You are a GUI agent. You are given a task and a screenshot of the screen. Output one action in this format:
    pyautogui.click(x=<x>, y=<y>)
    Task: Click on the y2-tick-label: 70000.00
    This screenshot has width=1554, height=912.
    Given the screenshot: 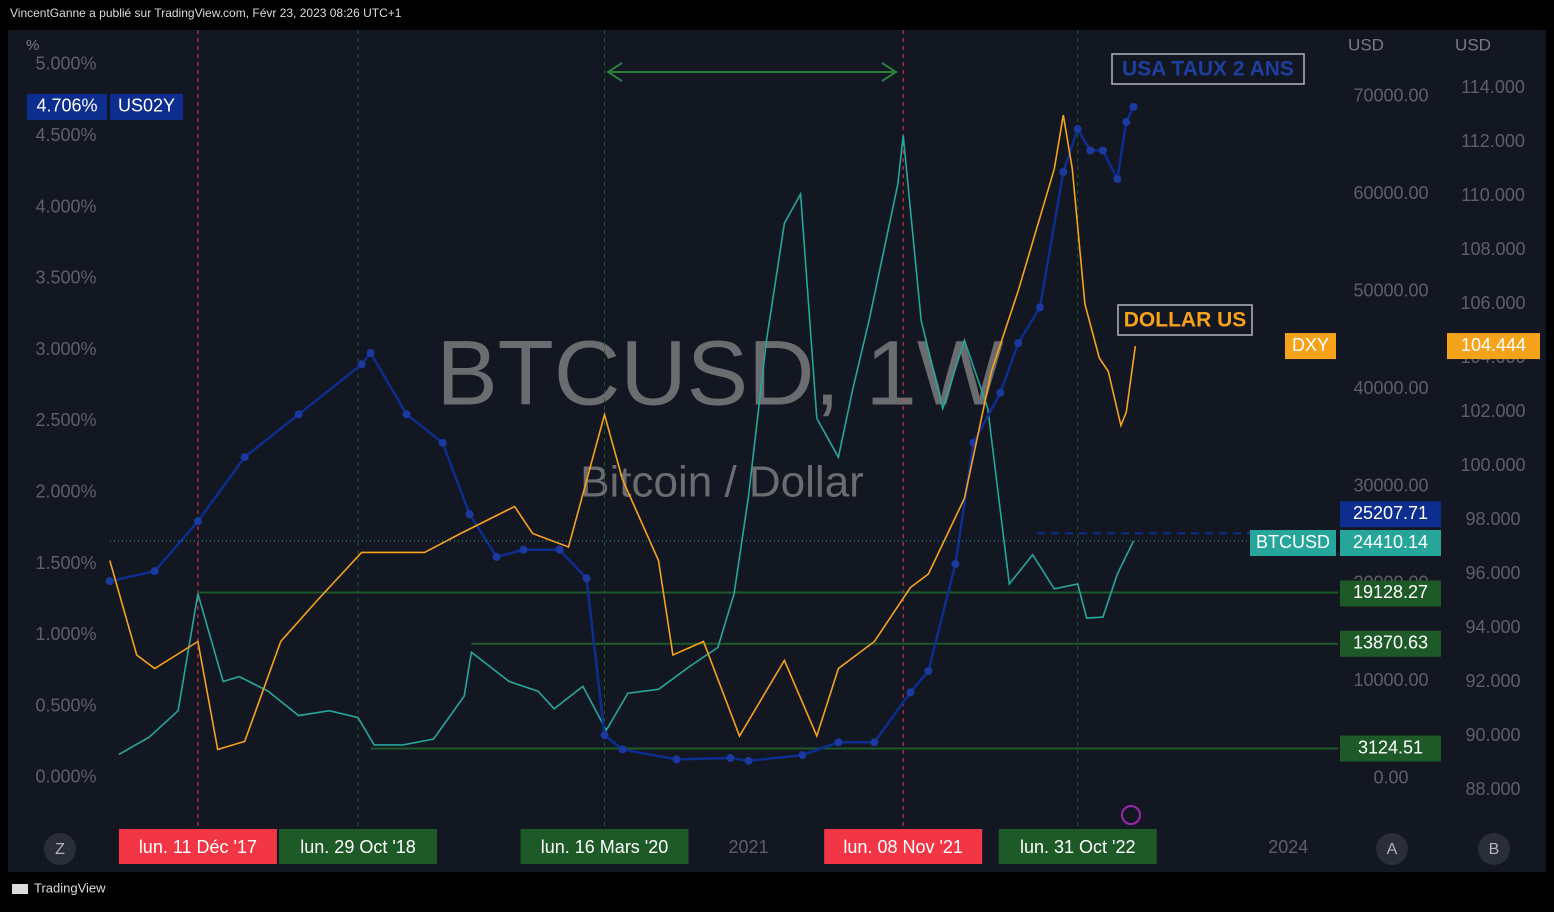 What is the action you would take?
    pyautogui.click(x=1390, y=95)
    